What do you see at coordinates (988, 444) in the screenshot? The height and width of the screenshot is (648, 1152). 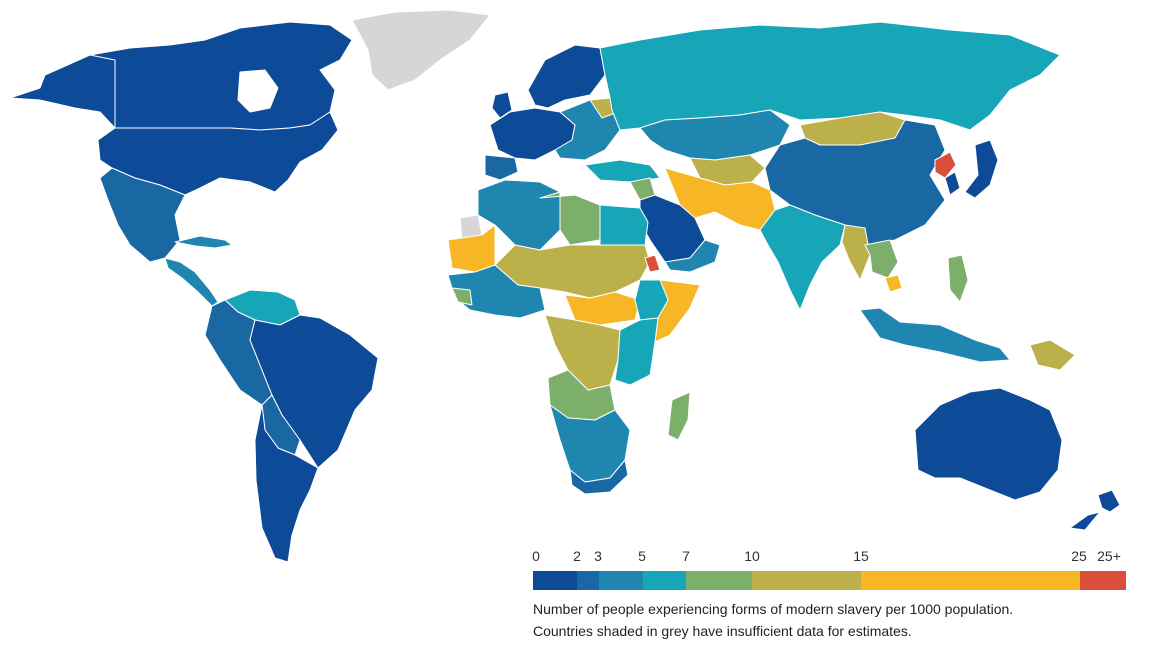 I see `region-australia` at bounding box center [988, 444].